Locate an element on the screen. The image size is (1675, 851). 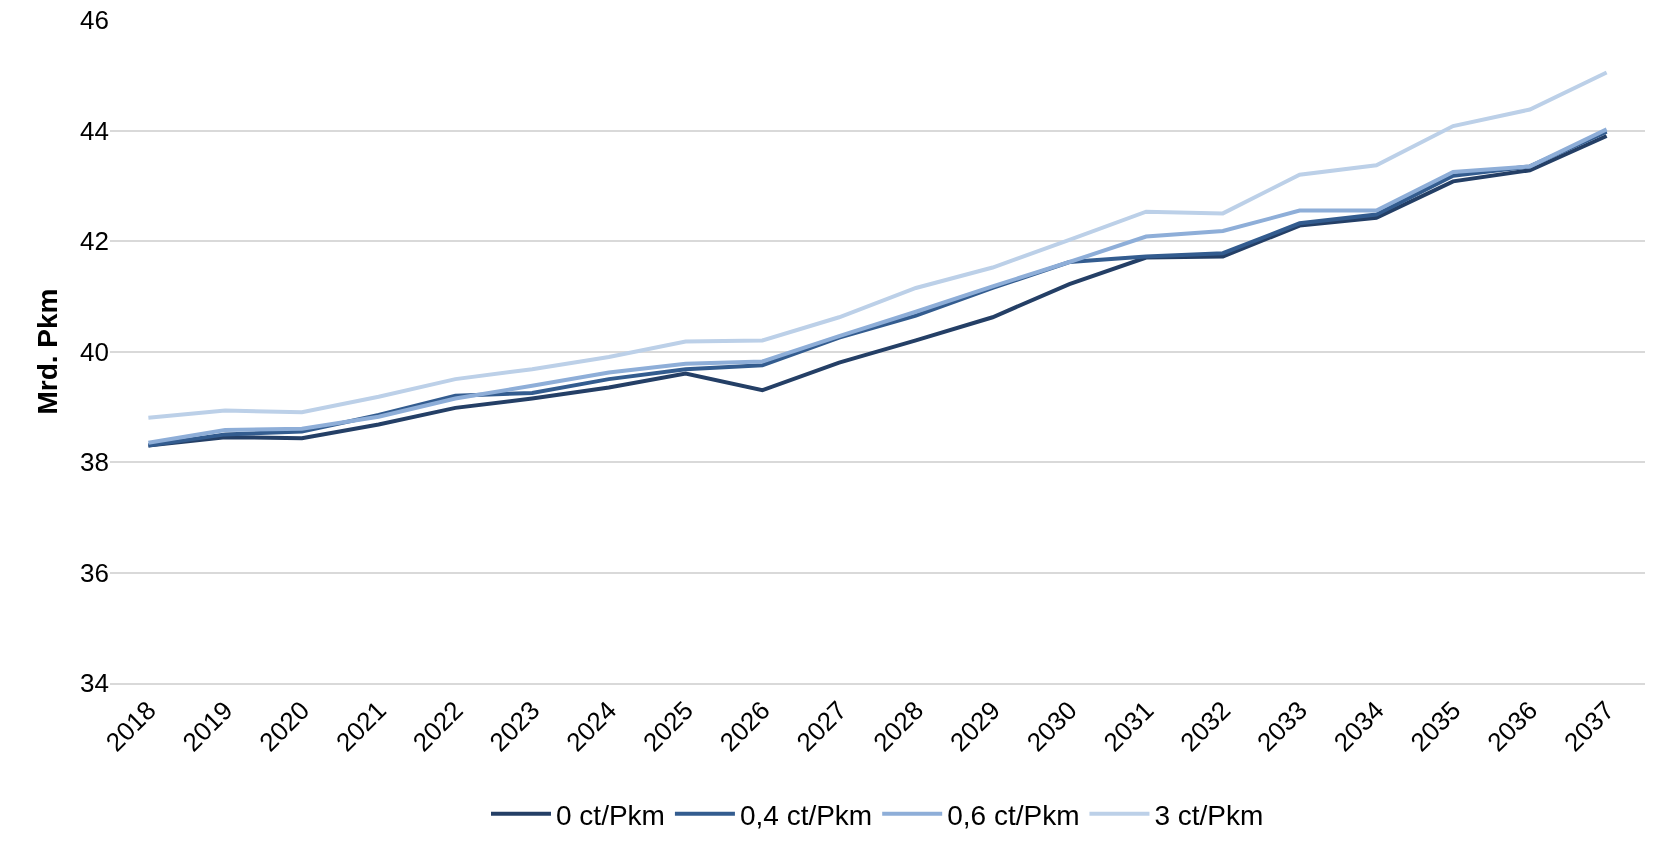
y-tick-label: 36 is located at coordinates (94, 572).